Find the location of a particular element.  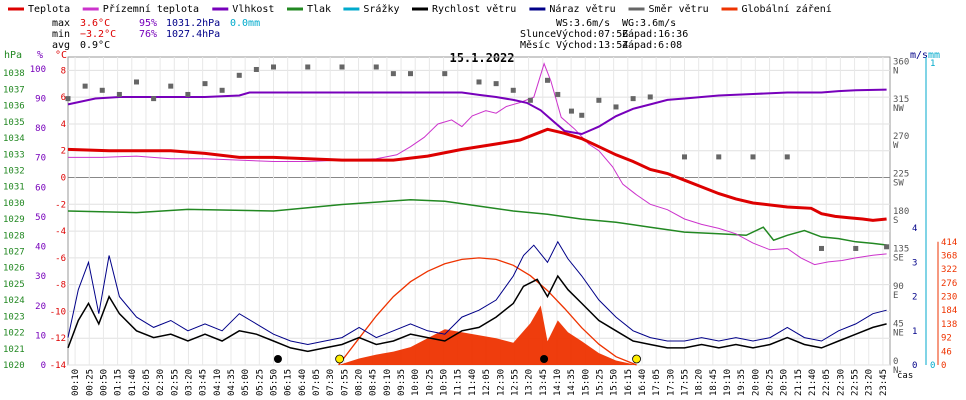

tick-dir-6: W is located at coordinates (896, 146).